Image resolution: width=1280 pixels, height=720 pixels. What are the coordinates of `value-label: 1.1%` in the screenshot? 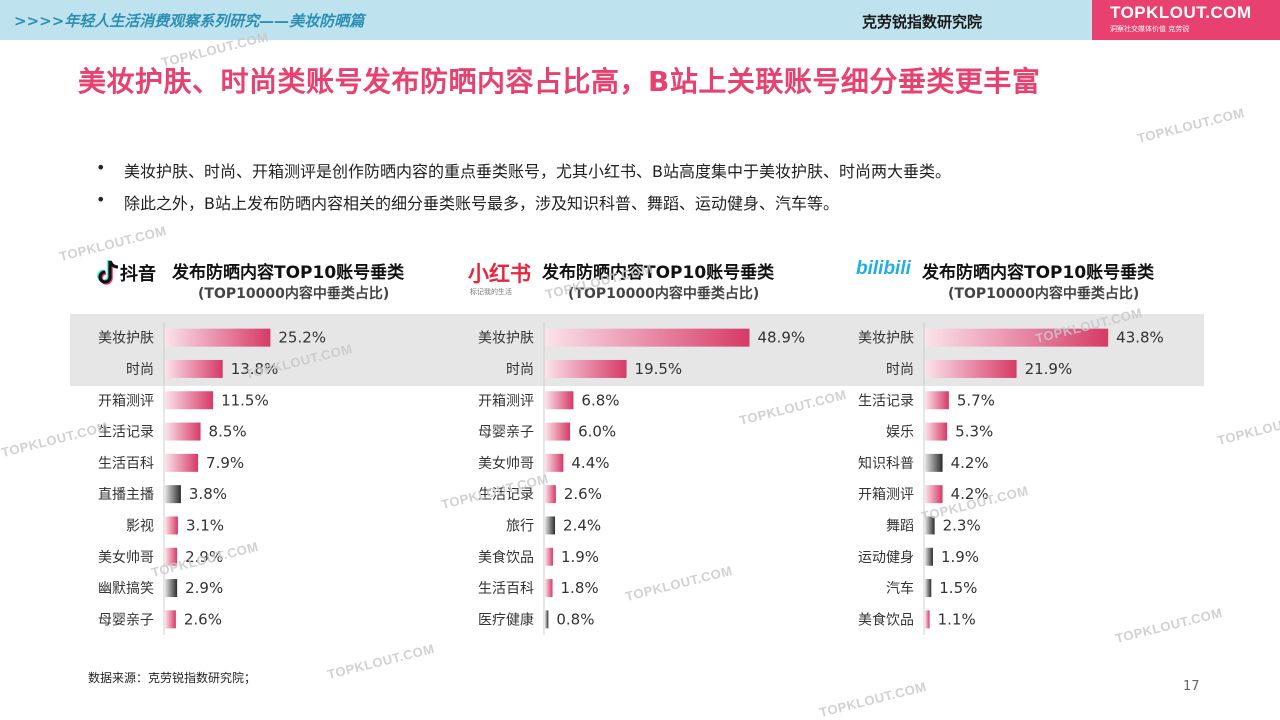 It's located at (957, 619).